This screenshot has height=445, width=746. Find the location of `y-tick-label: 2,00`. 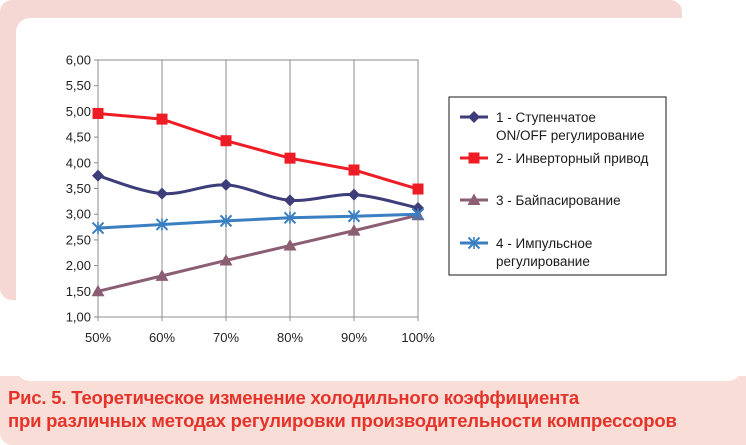

y-tick-label: 2,00 is located at coordinates (78, 265).